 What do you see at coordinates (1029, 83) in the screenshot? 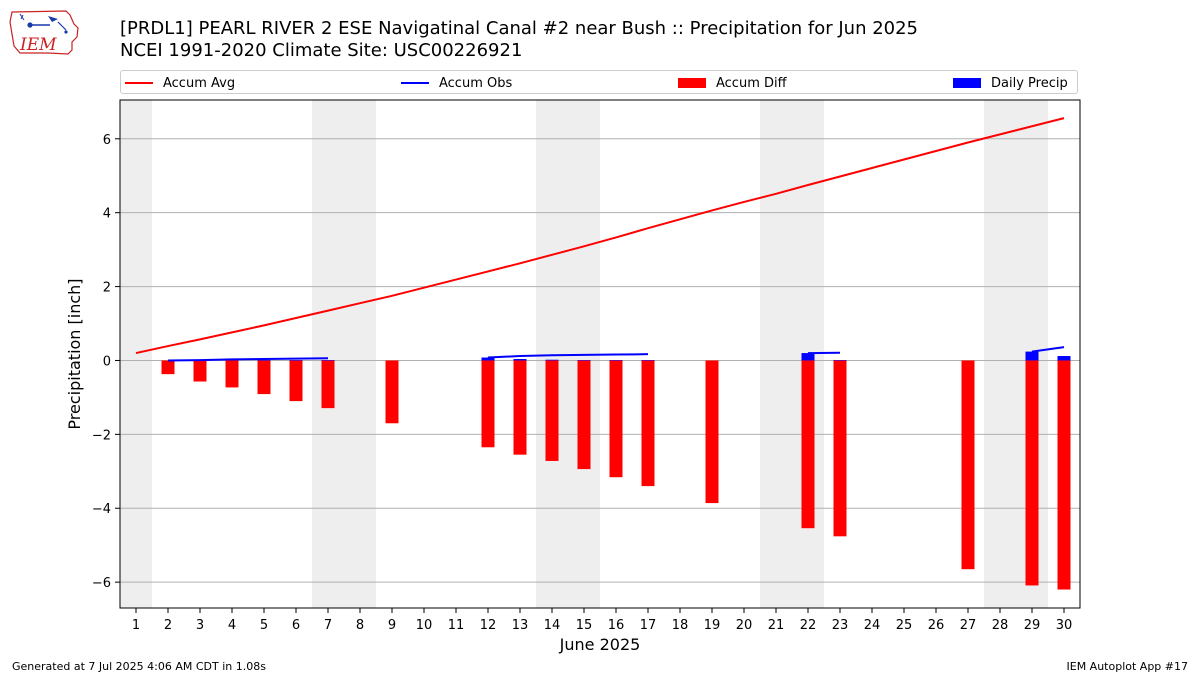
I see `legend-label-daily-precip: Daily Precip` at bounding box center [1029, 83].